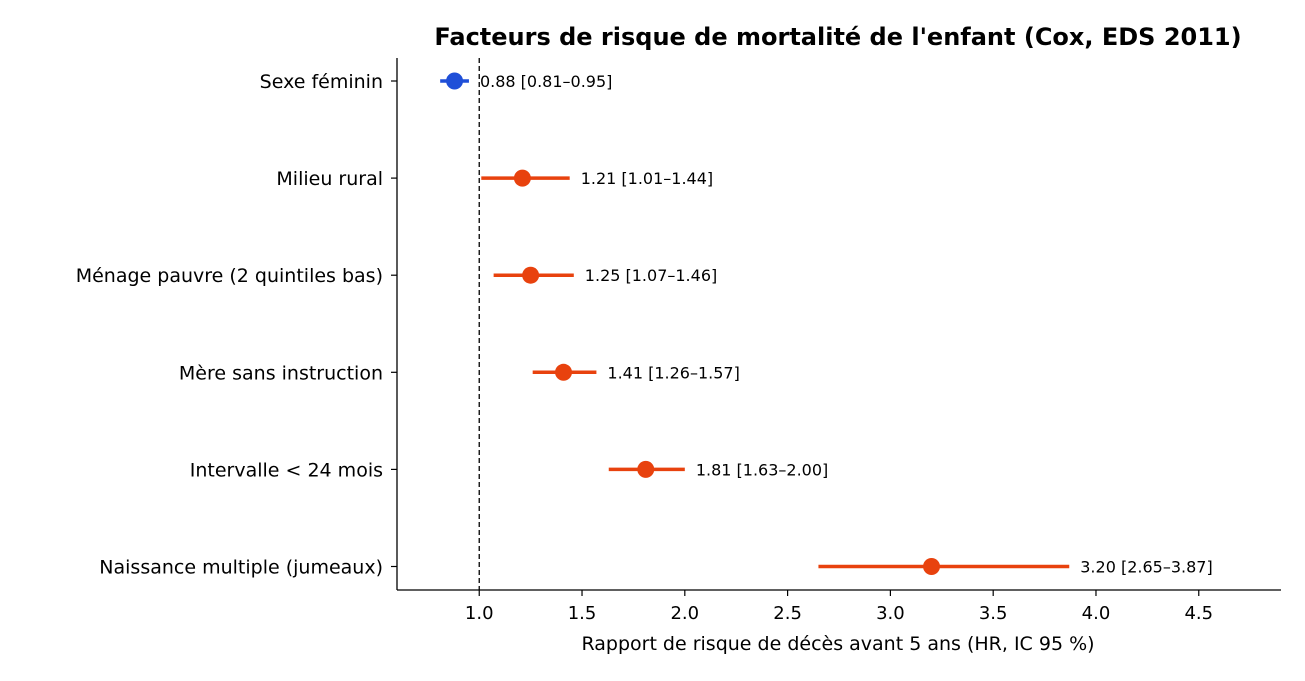  What do you see at coordinates (684, 613) in the screenshot?
I see `x-tick-label: 2.0` at bounding box center [684, 613].